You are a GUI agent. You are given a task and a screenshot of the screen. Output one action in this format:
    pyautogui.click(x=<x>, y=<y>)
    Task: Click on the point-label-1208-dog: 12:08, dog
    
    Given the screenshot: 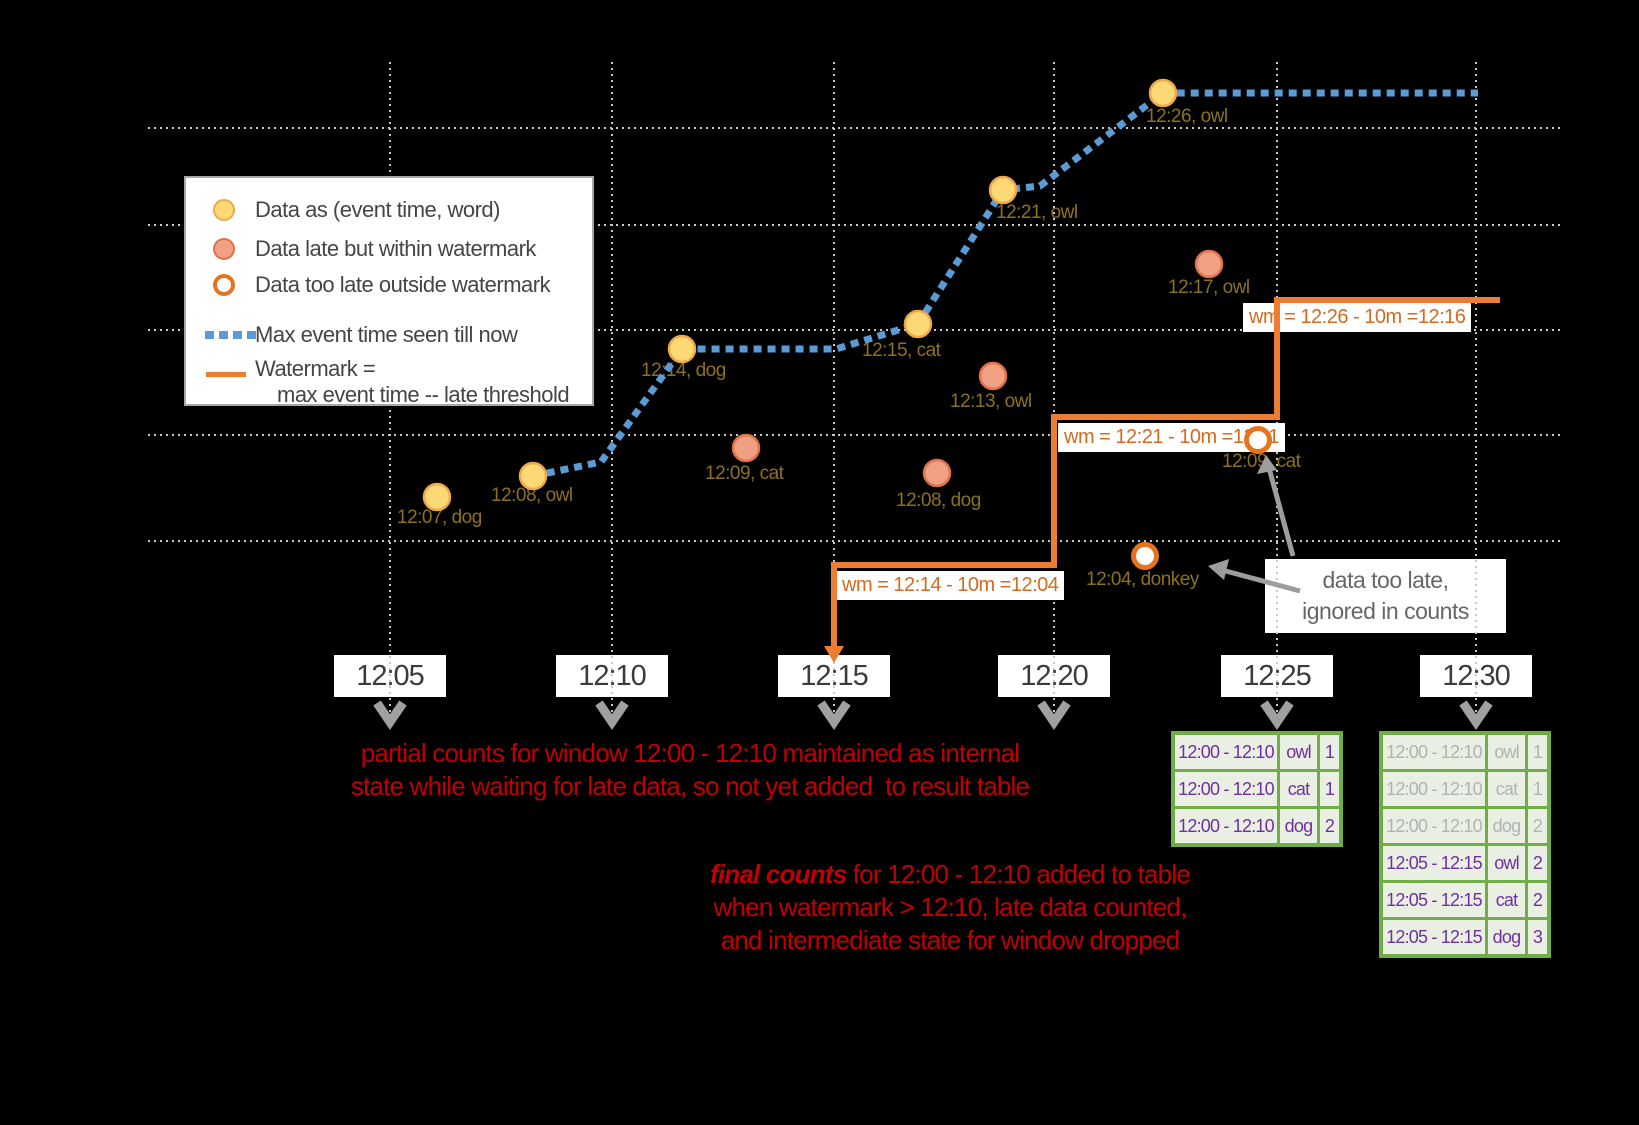 What is the action you would take?
    pyautogui.click(x=938, y=500)
    